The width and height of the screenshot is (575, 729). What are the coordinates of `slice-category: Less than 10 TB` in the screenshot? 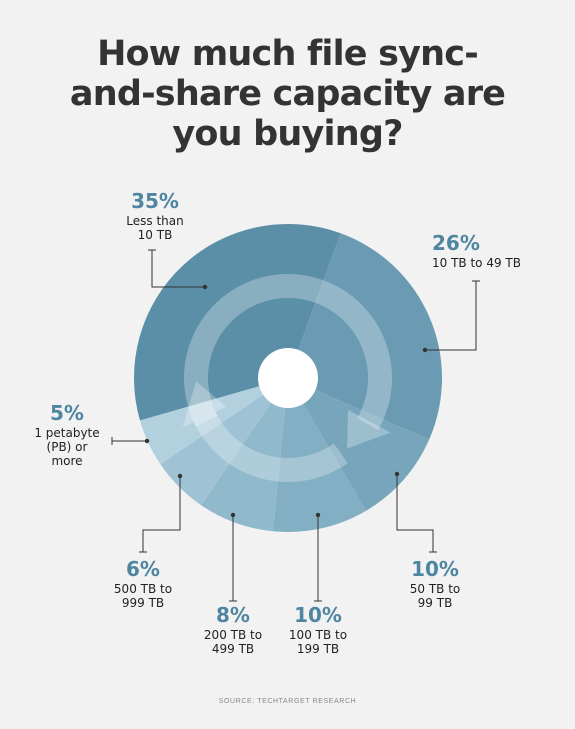 It's located at (155, 228).